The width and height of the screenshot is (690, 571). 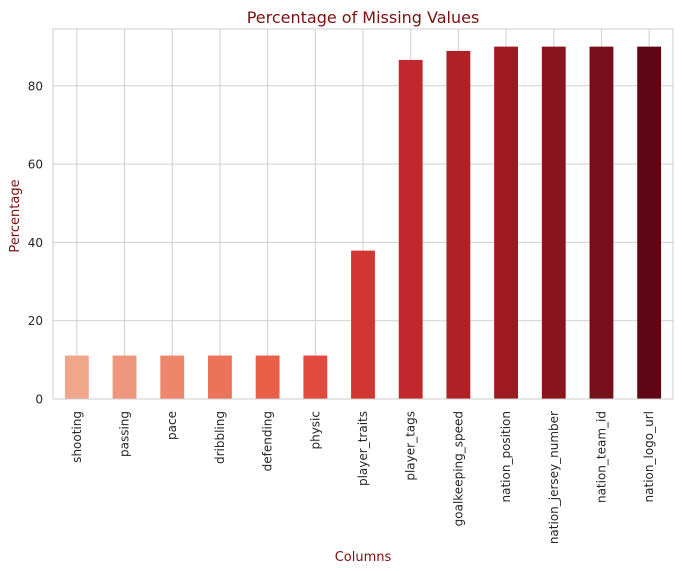 I want to click on y-tick-label: 40, so click(x=35, y=243).